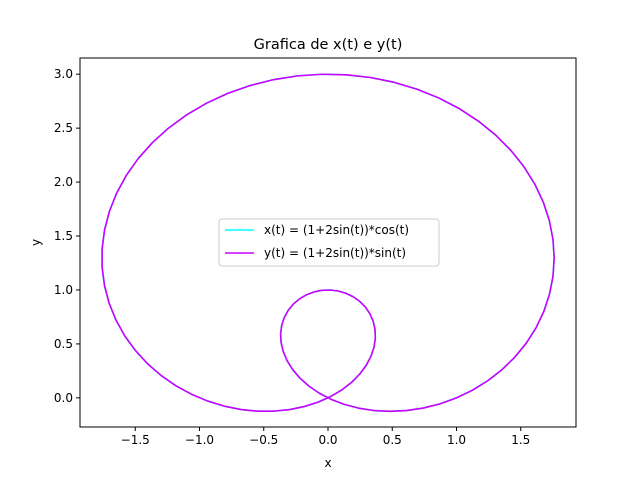  What do you see at coordinates (63, 344) in the screenshot?
I see `y-tick-label: 0.5` at bounding box center [63, 344].